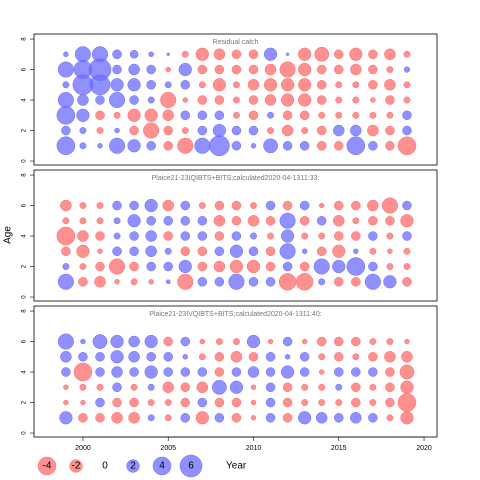 The image size is (480, 480). I want to click on y-tick-label: 2, so click(25, 402).